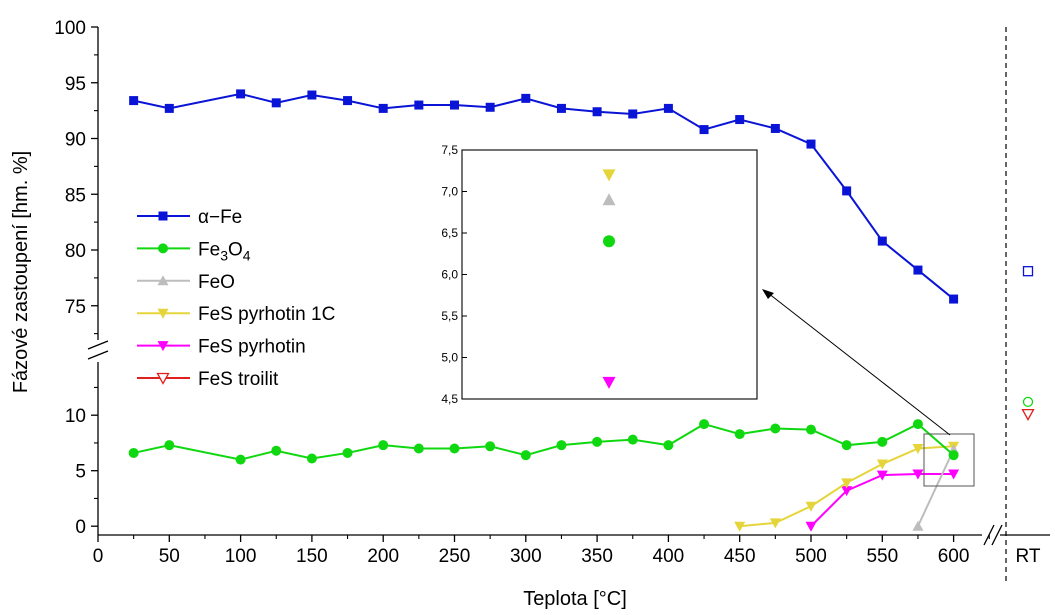 Image resolution: width=1055 pixels, height=615 pixels. I want to click on y-tick-label: 80, so click(75, 251).